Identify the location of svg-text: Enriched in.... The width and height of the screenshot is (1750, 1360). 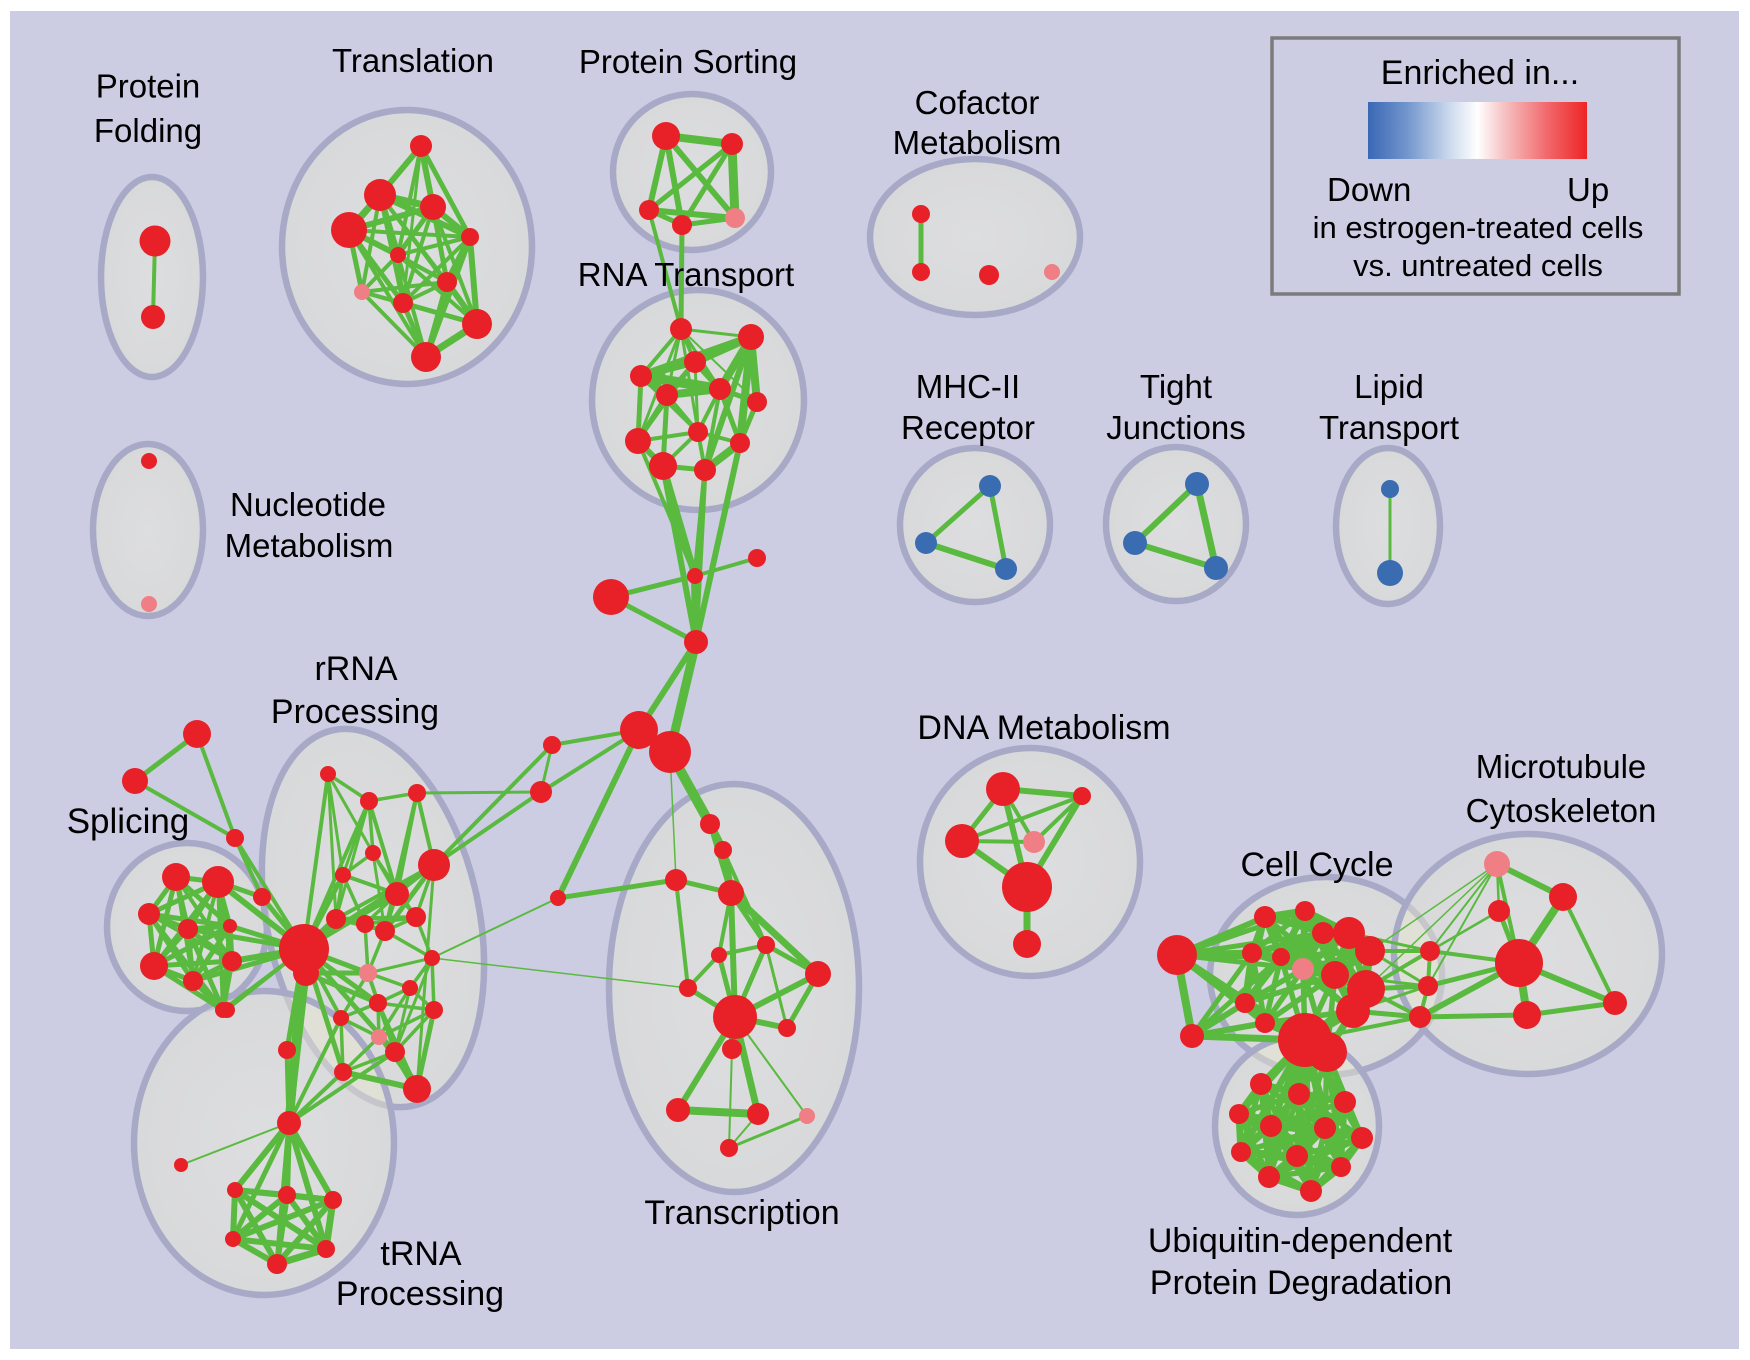
(1480, 73).